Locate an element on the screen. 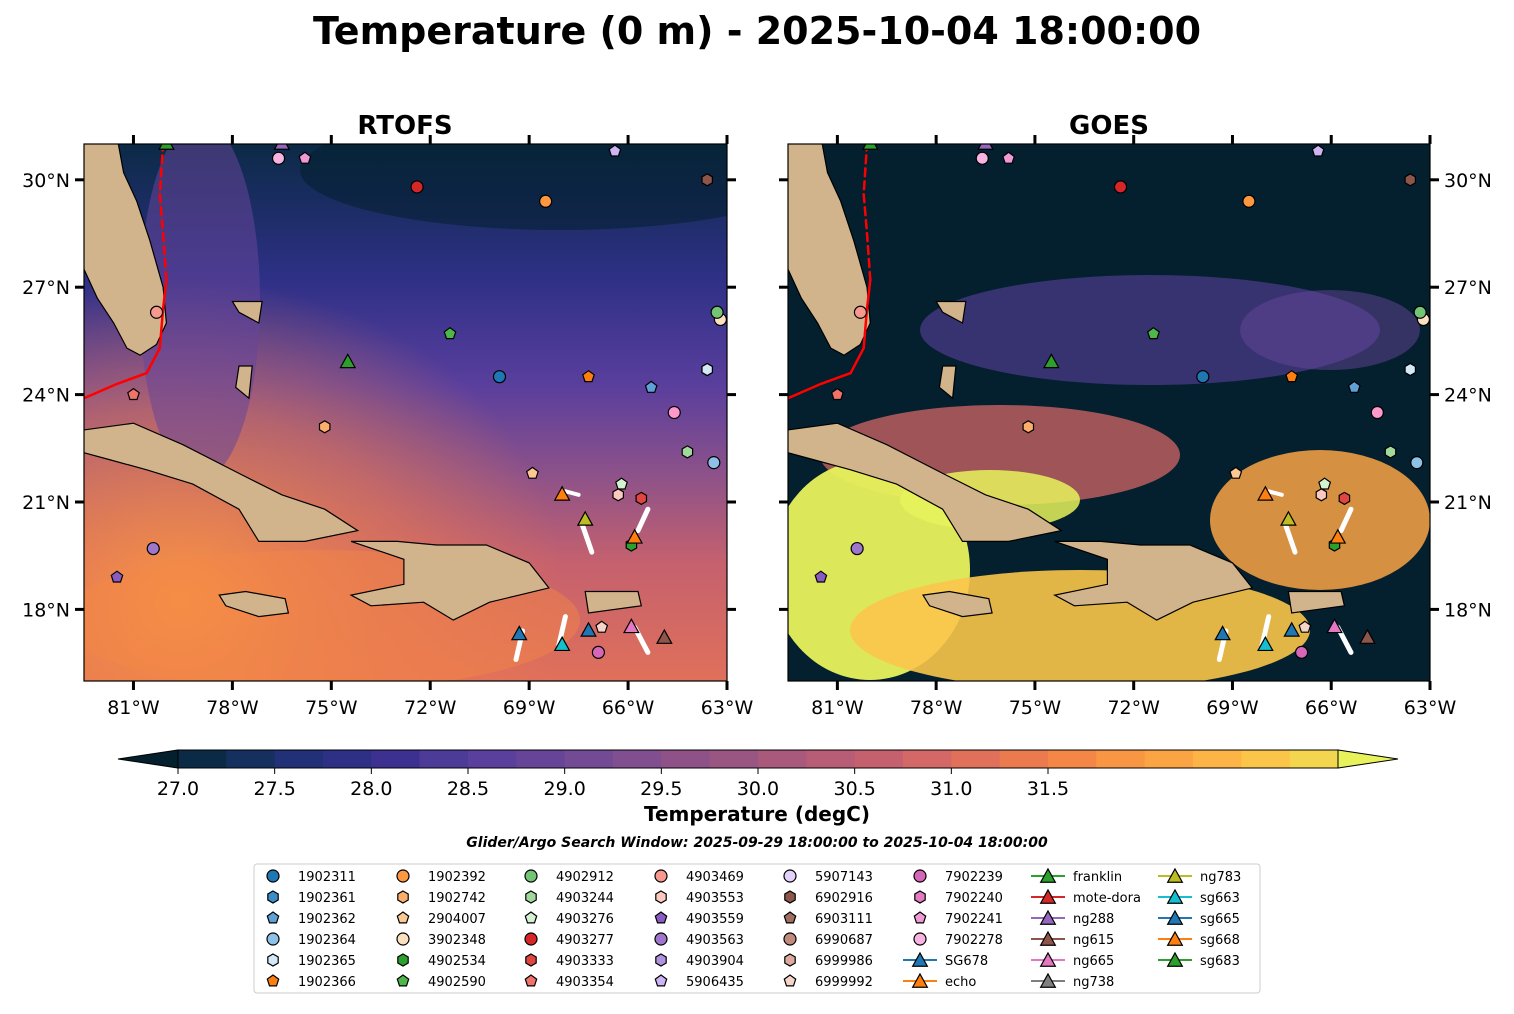 The image size is (1514, 1014). colorbar-tick-label: 30.5 is located at coordinates (855, 789).